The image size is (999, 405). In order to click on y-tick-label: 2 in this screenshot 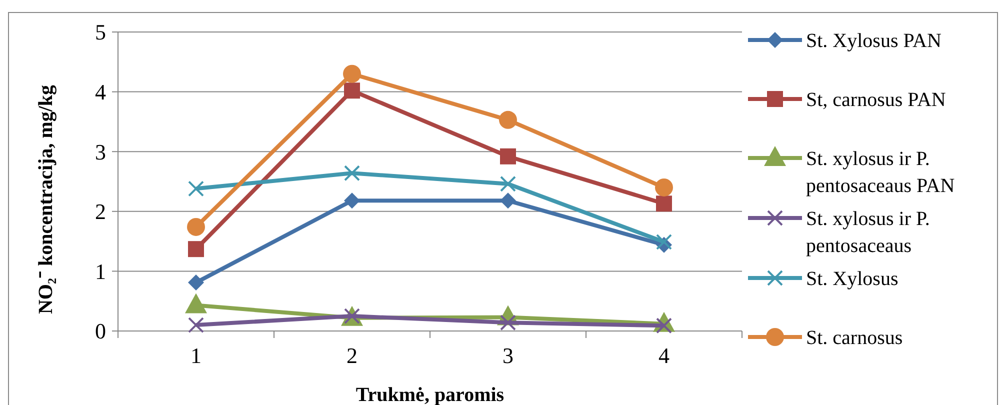, I will do `click(100, 211)`.